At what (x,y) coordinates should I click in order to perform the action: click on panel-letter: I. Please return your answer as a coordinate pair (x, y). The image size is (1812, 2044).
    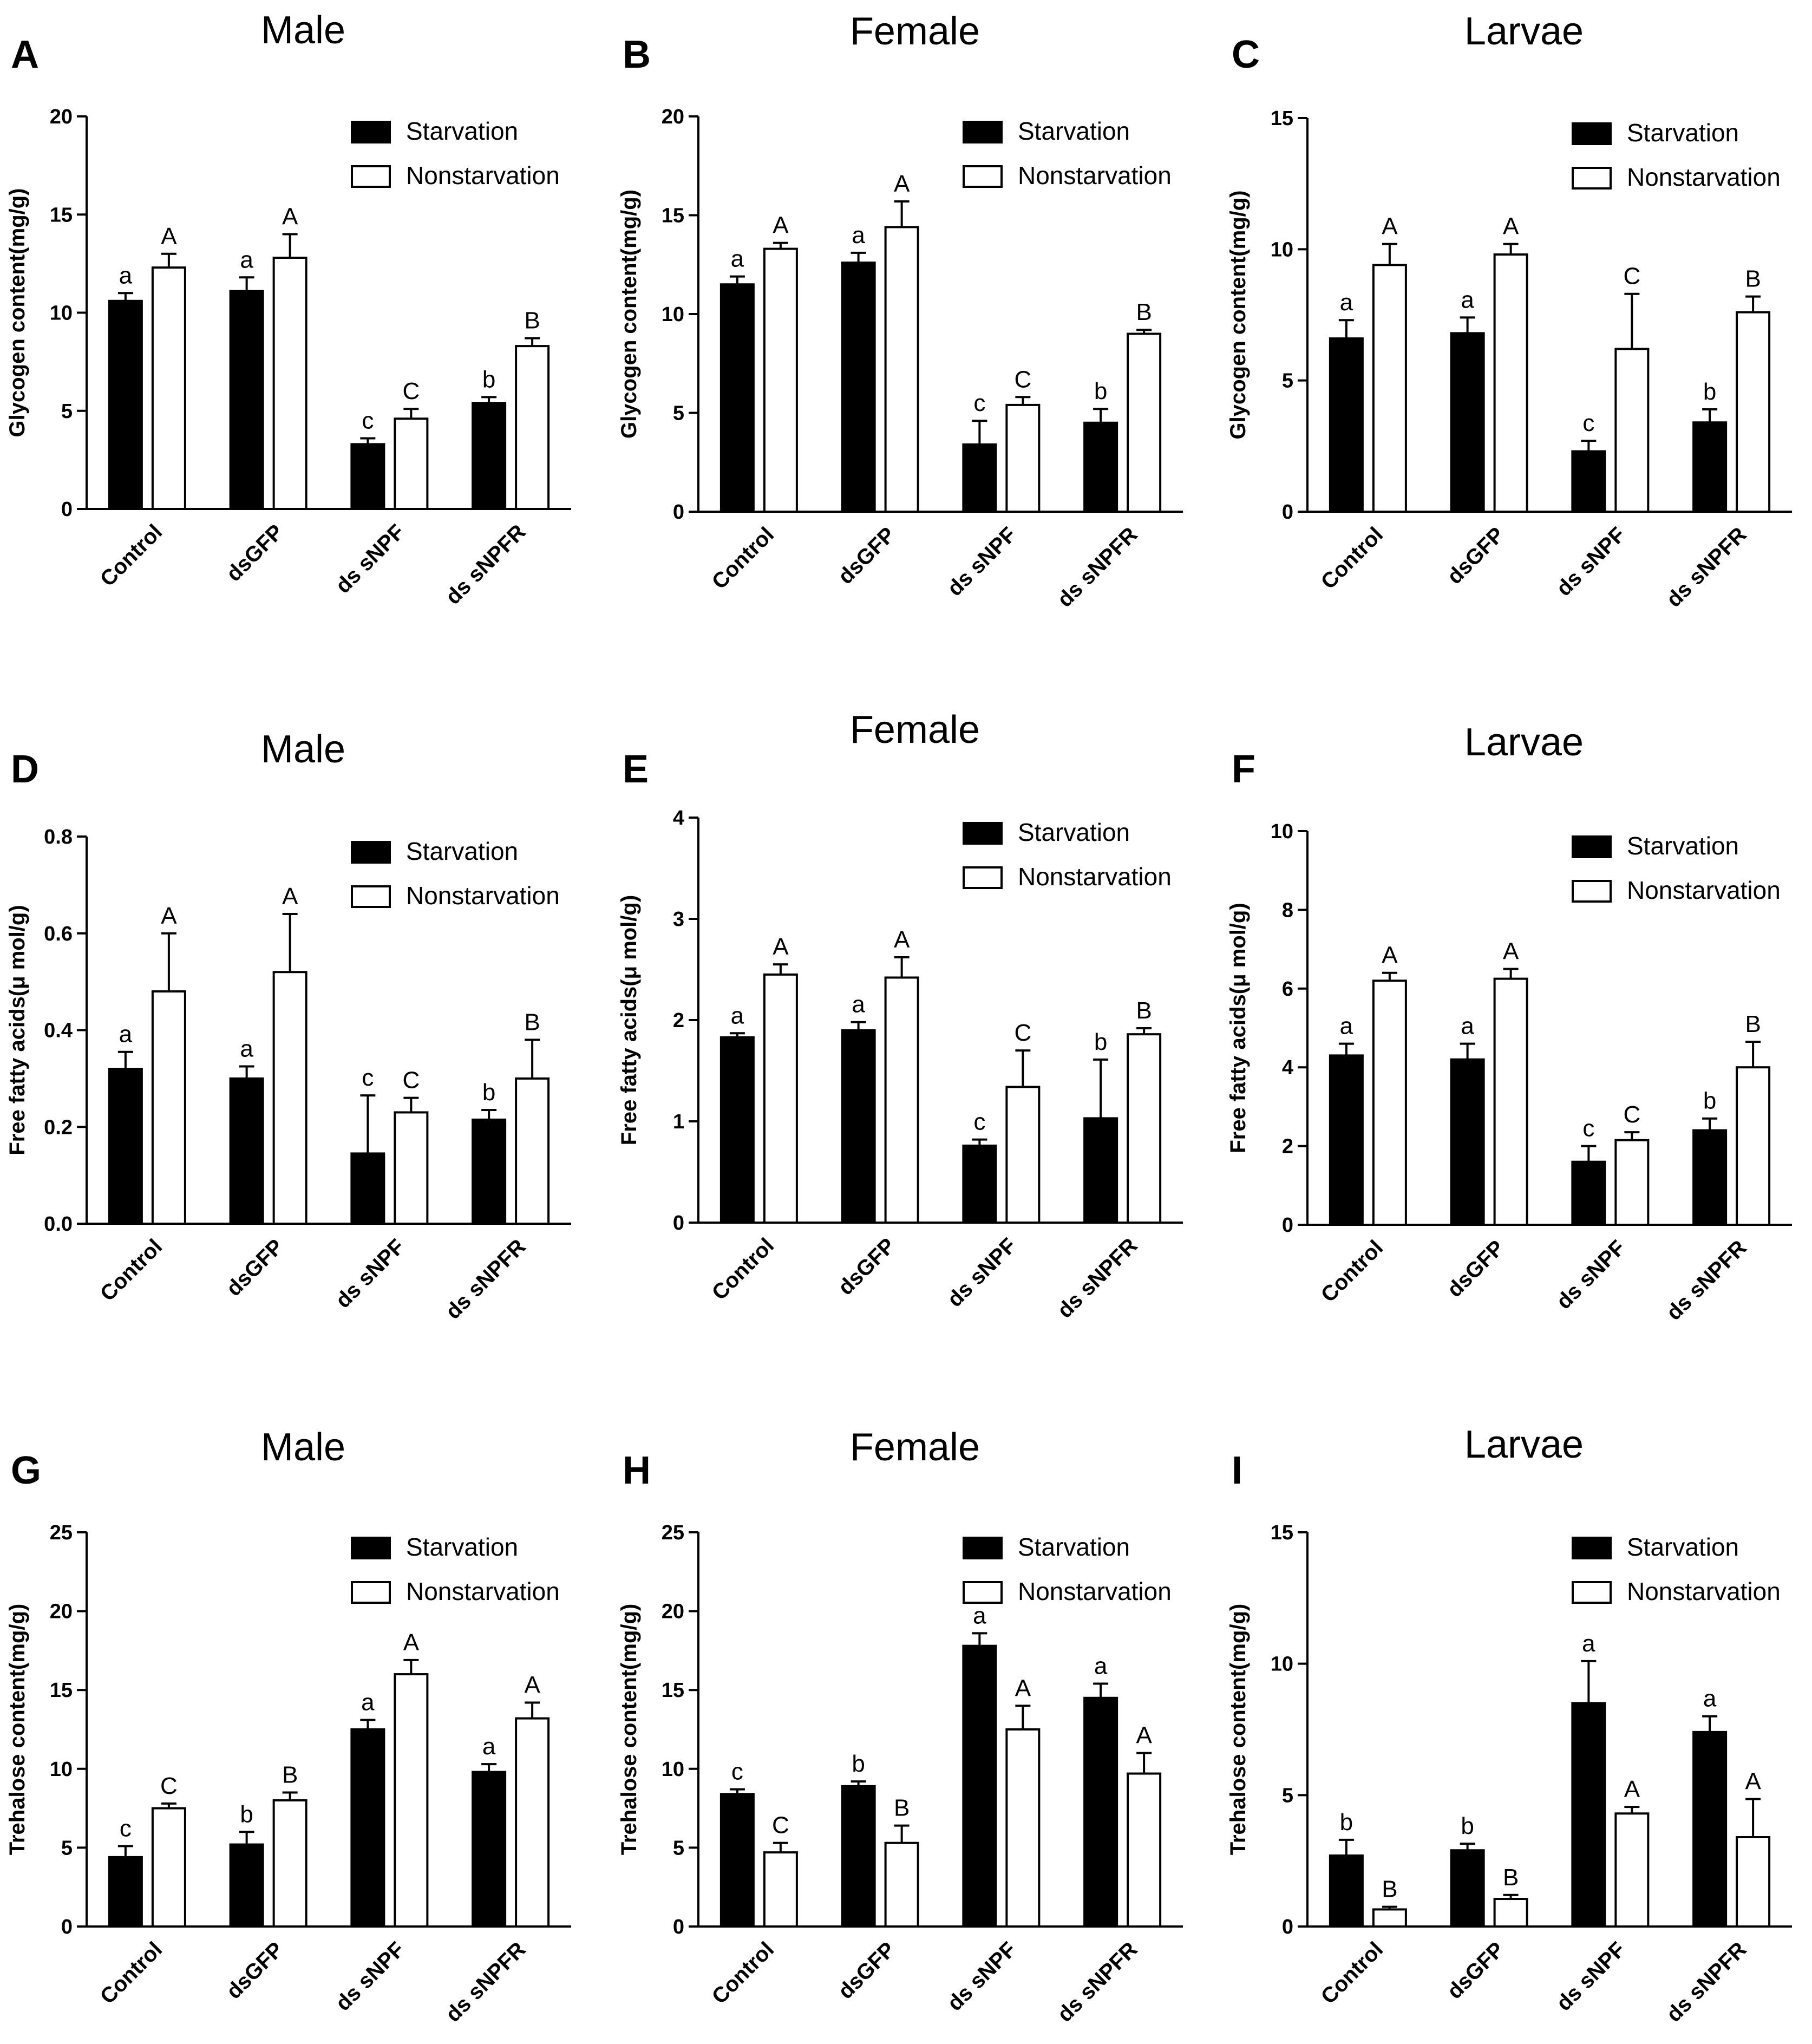
    Looking at the image, I should click on (1237, 1470).